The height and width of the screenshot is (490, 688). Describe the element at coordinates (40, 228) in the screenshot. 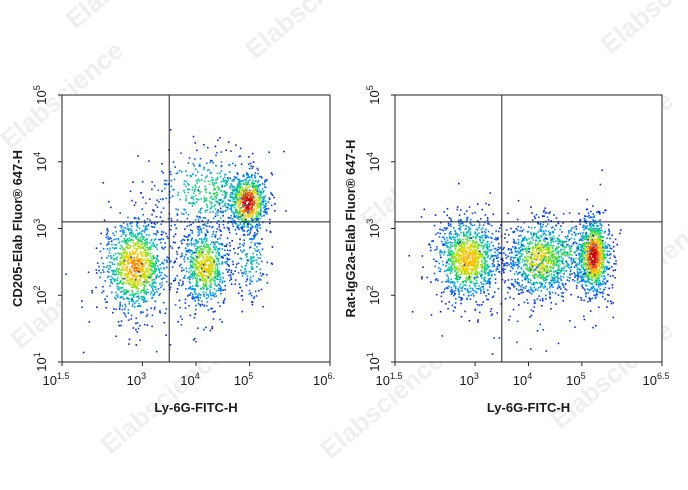

I see `y-tick-label: 103` at that location.